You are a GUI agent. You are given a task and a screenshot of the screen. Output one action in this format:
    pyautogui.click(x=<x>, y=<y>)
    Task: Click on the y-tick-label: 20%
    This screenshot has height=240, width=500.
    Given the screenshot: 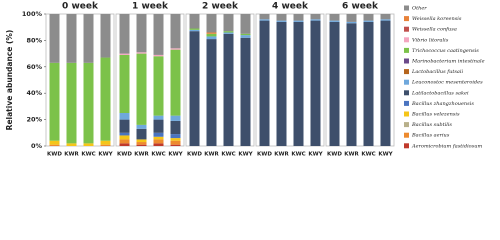 What is the action you would take?
    pyautogui.click(x=34, y=120)
    